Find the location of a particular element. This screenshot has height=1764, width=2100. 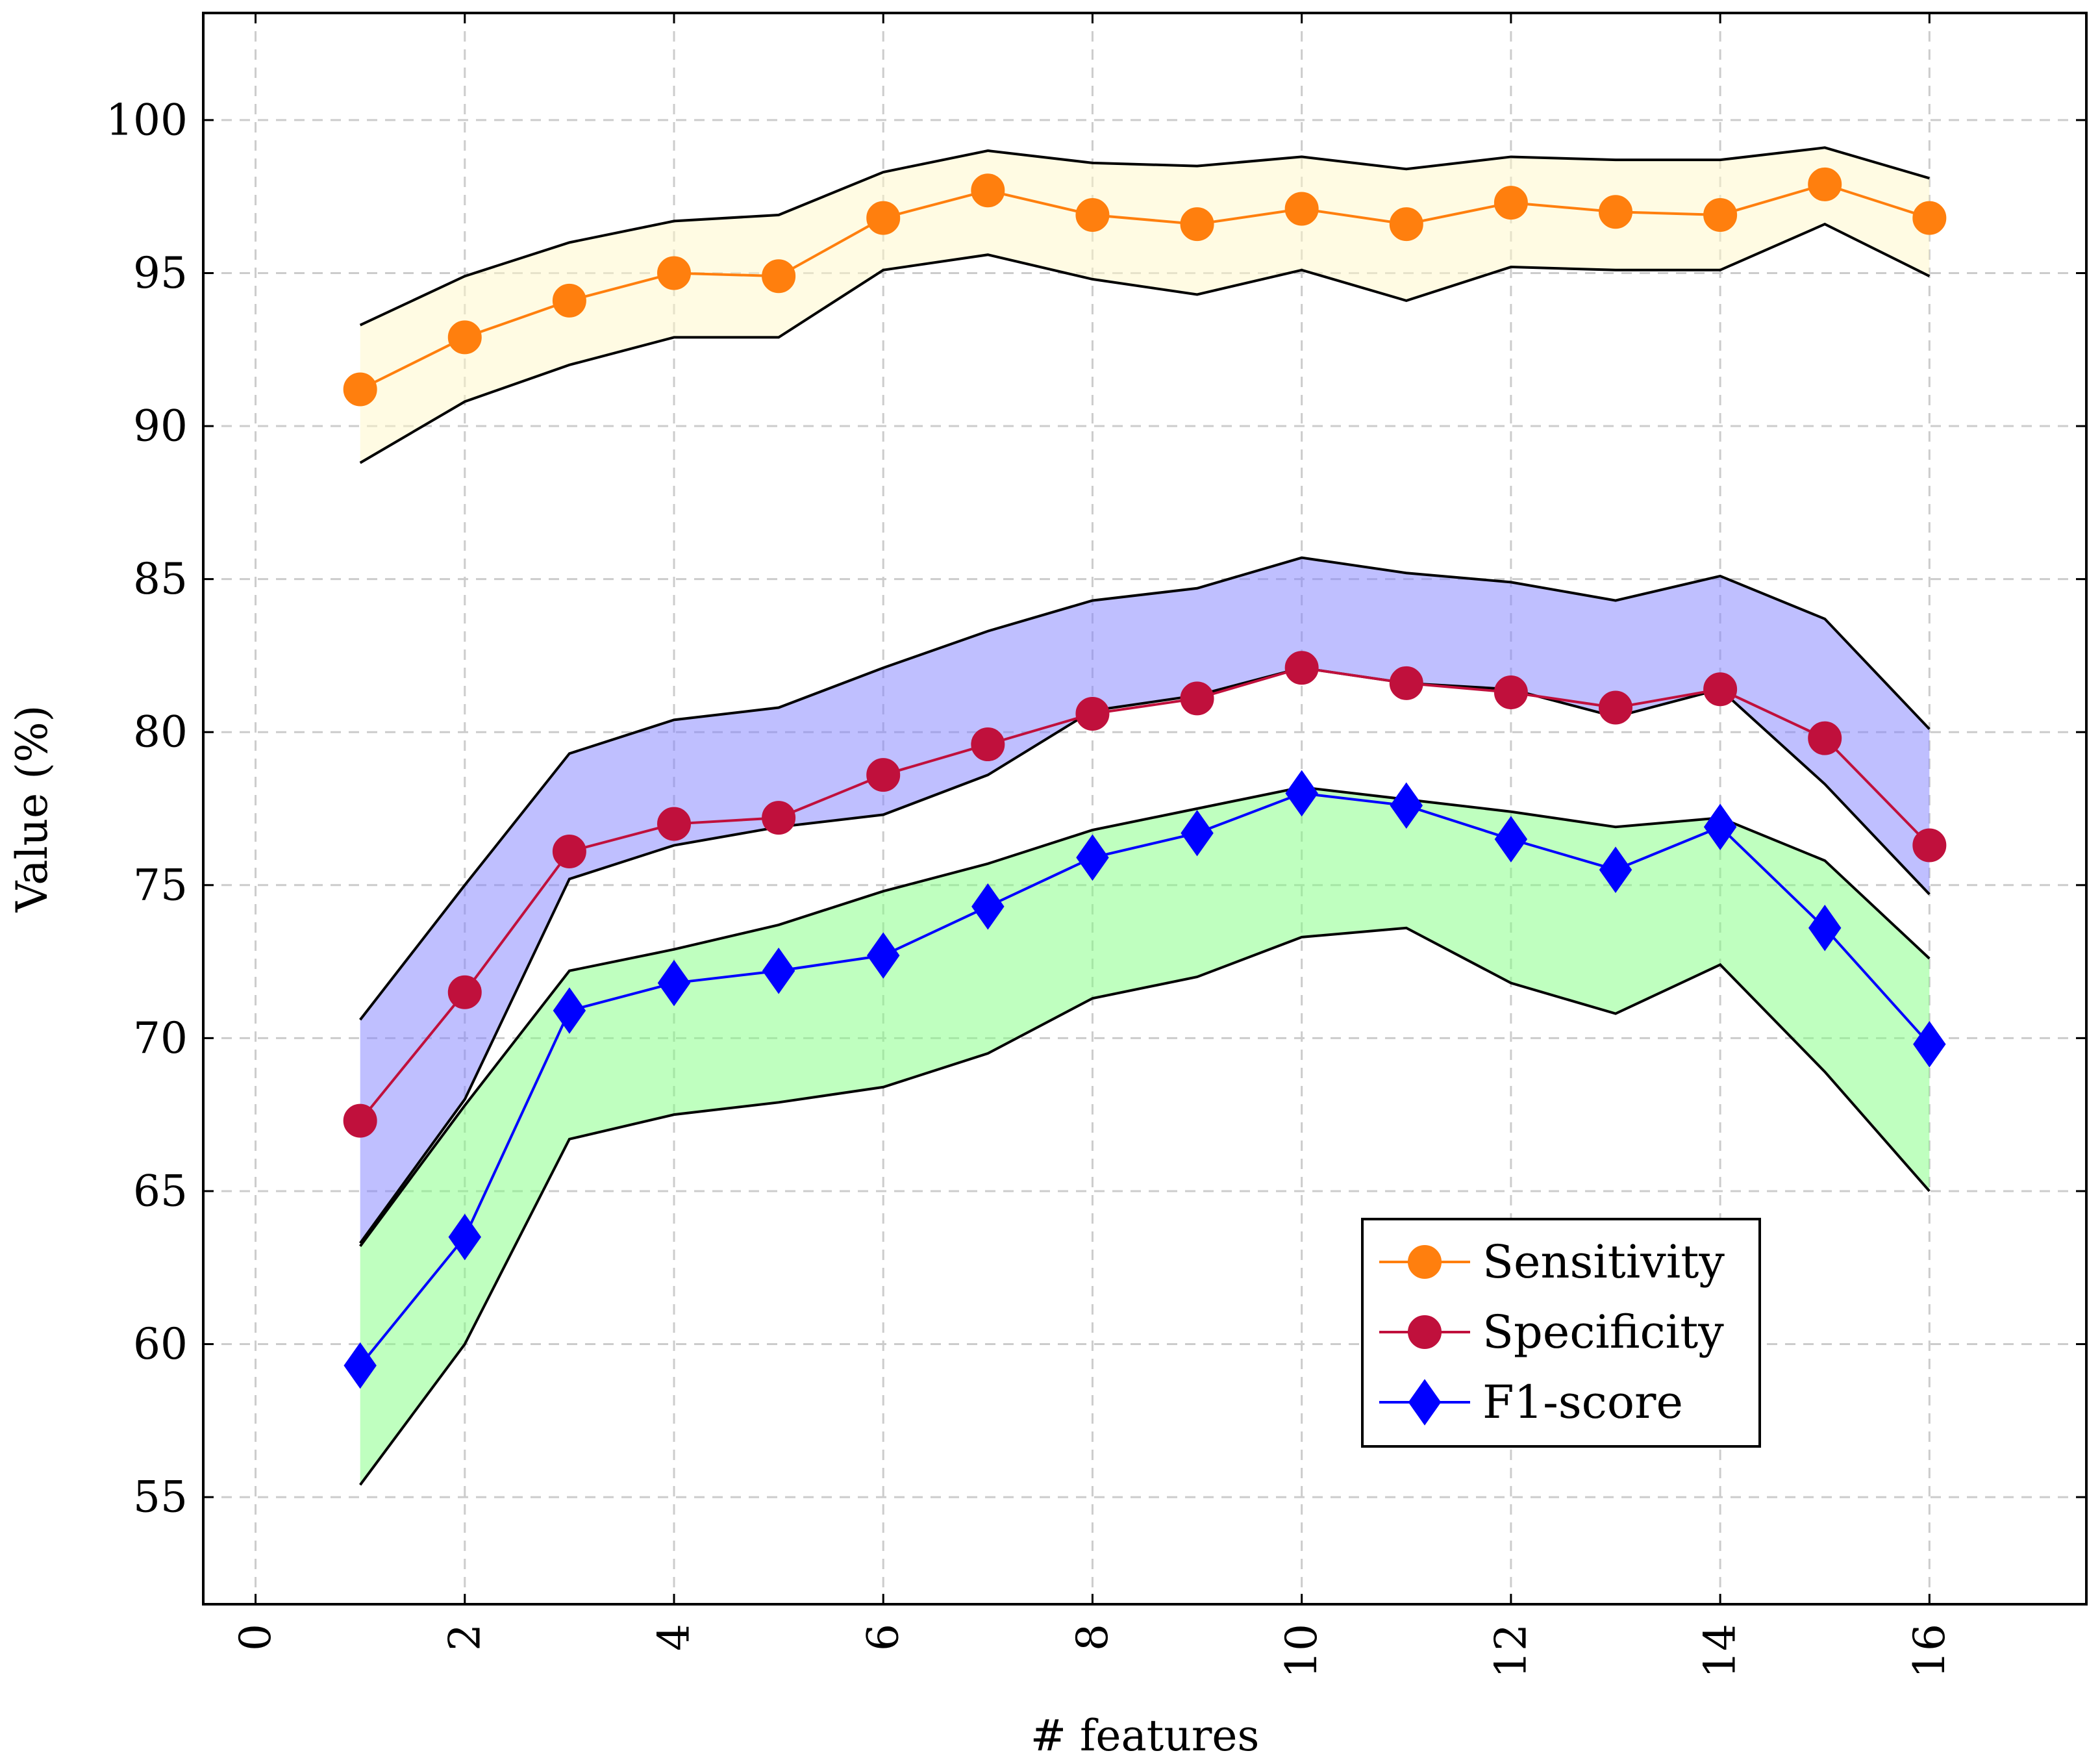

legend-f1-score-label: F1-score is located at coordinates (1582, 1402).